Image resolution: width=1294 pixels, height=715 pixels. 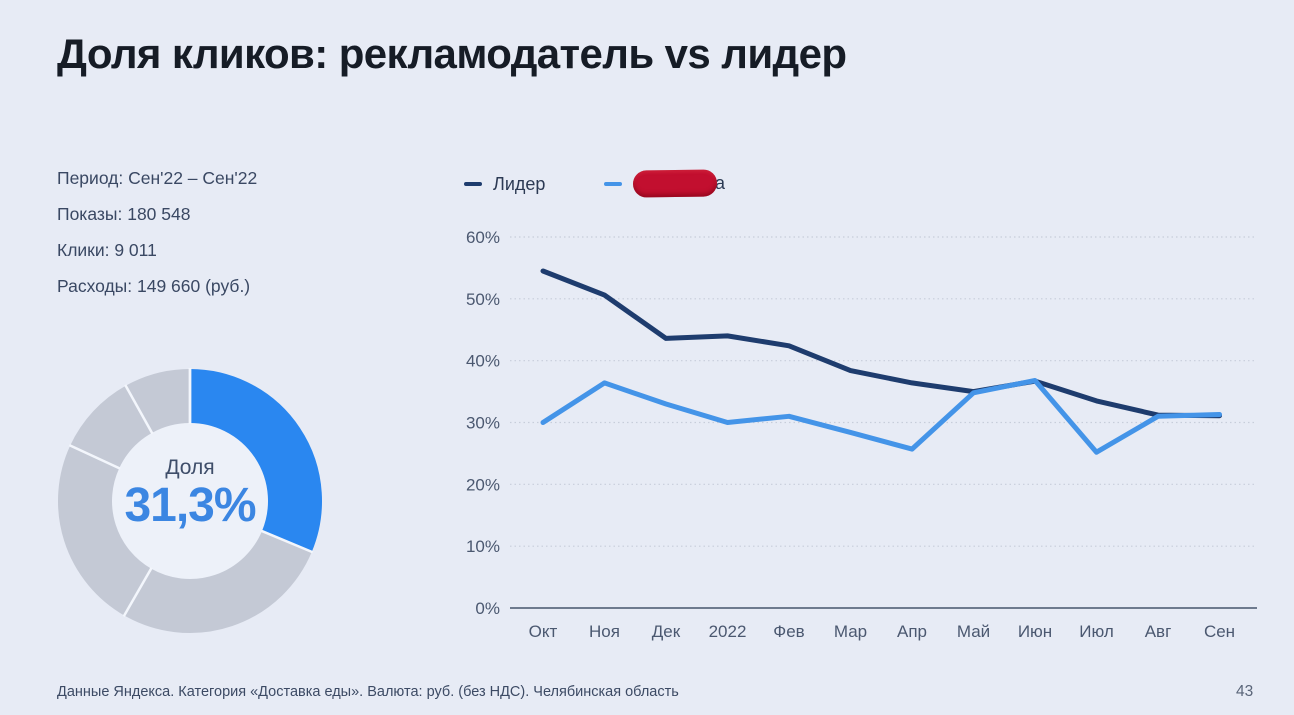 What do you see at coordinates (666, 631) in the screenshot?
I see `x-tick-label: Дек` at bounding box center [666, 631].